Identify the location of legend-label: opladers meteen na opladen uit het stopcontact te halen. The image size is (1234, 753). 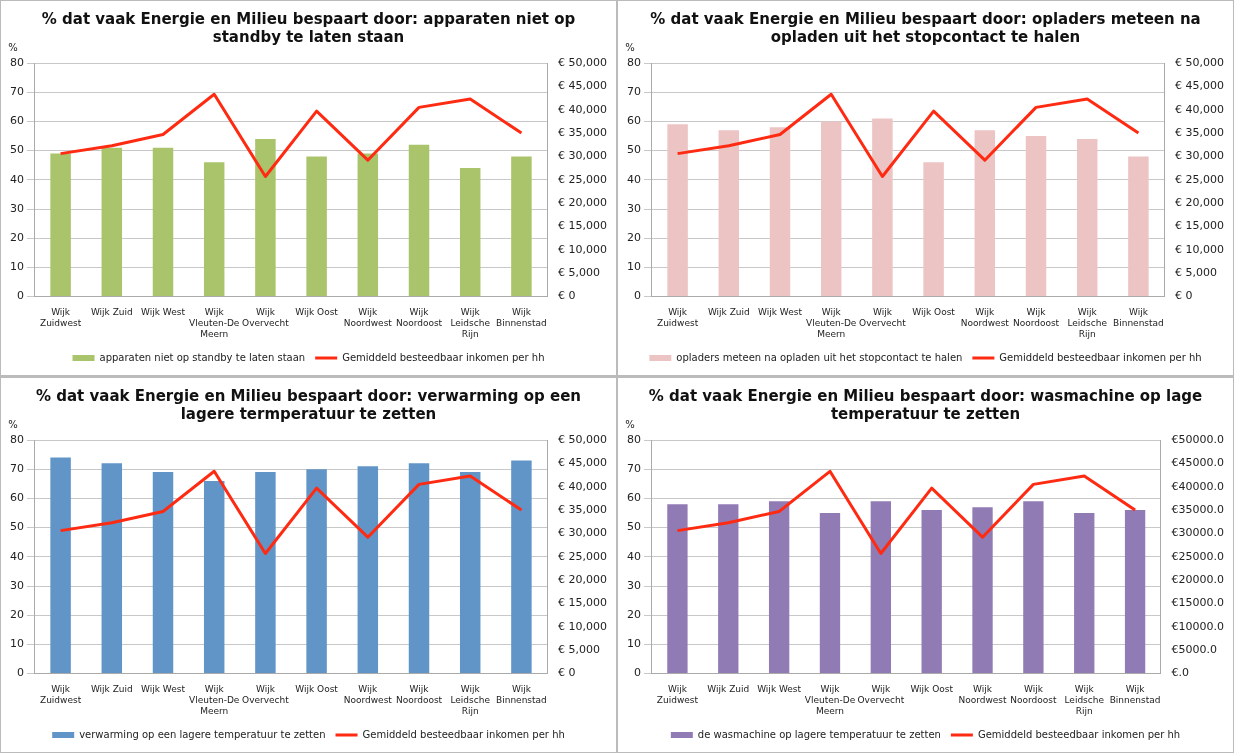
(819, 357).